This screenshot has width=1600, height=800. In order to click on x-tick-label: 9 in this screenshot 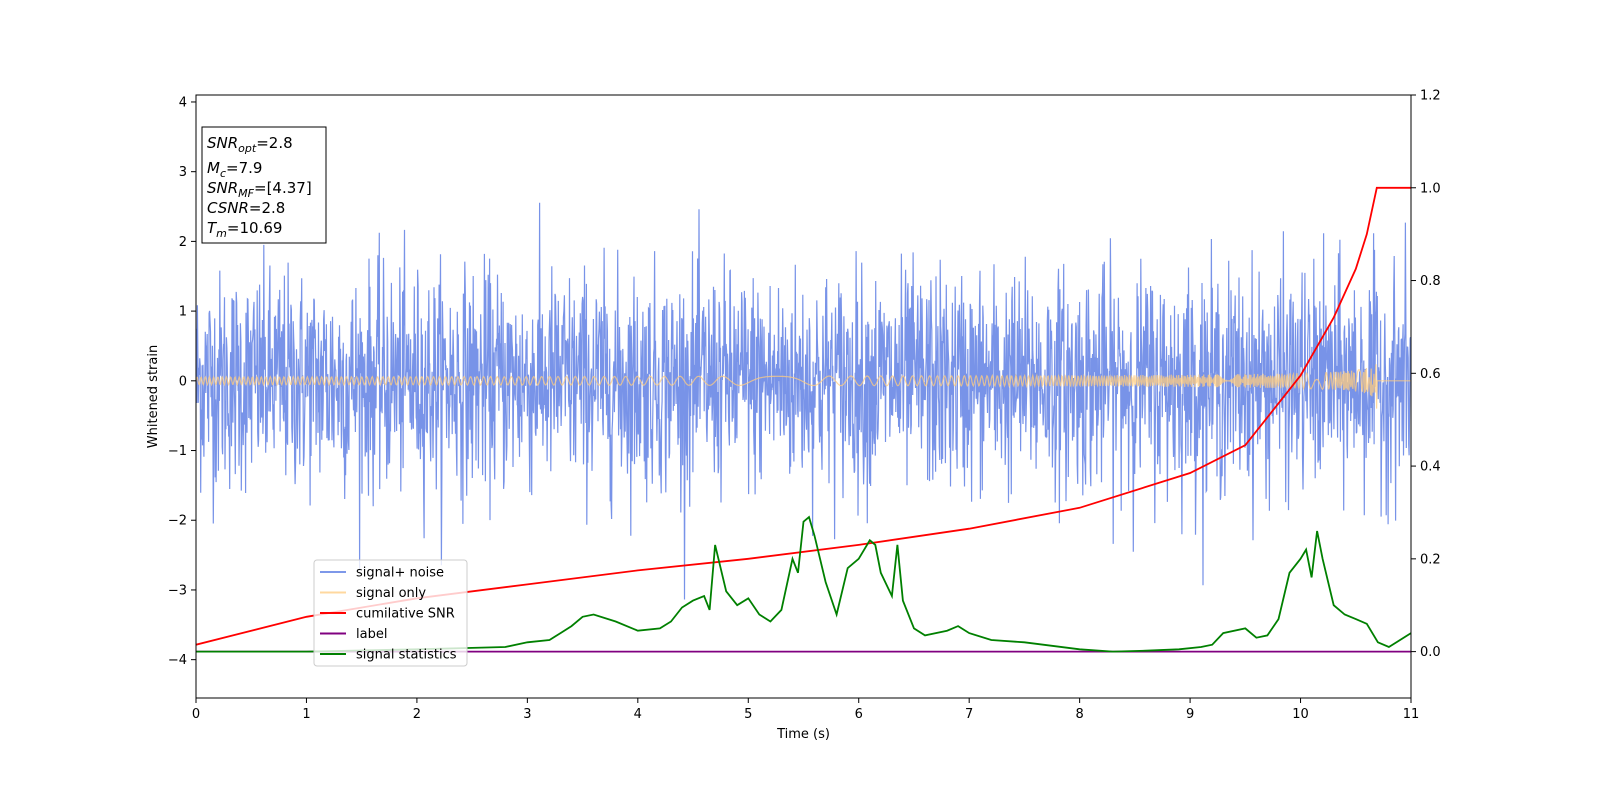, I will do `click(1190, 714)`.